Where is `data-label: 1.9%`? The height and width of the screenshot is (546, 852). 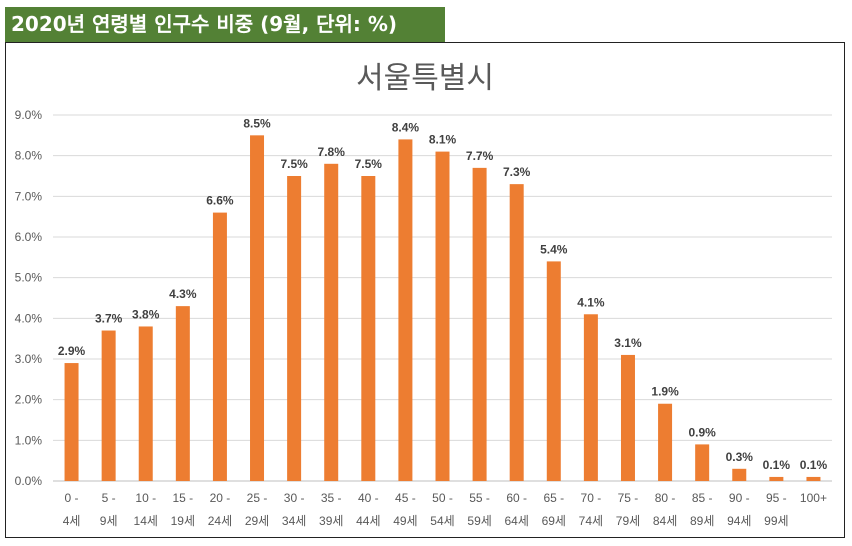 data-label: 1.9% is located at coordinates (665, 392).